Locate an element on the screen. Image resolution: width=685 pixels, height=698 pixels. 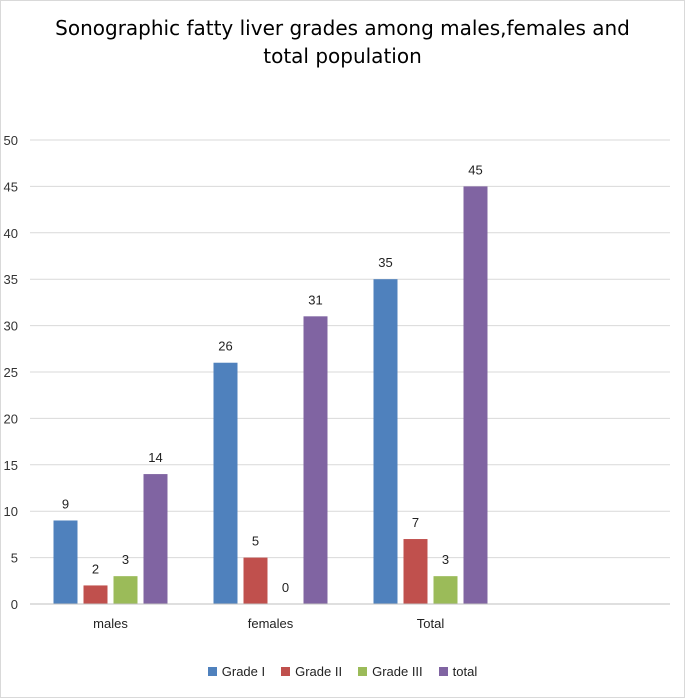
legend-label: Grade I is located at coordinates (243, 671).